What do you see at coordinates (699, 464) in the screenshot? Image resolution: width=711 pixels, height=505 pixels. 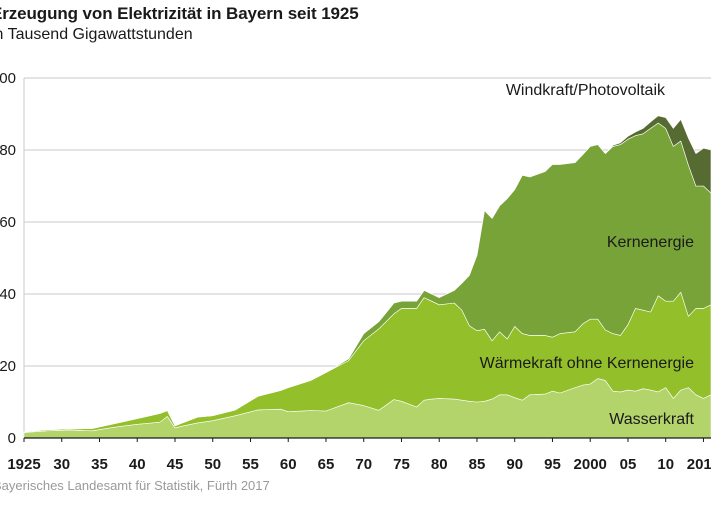 I see `x-tick-label: 2015` at bounding box center [699, 464].